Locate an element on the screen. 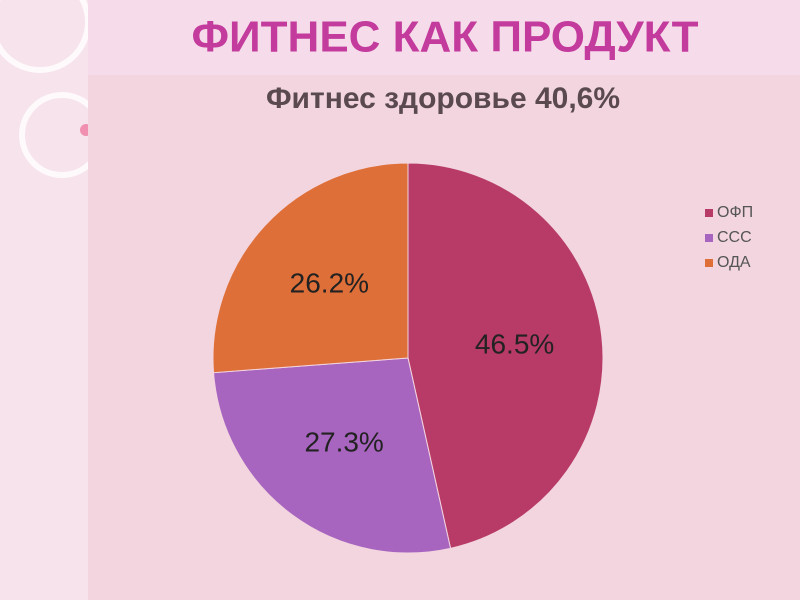  legend-label: ОФП is located at coordinates (735, 212).